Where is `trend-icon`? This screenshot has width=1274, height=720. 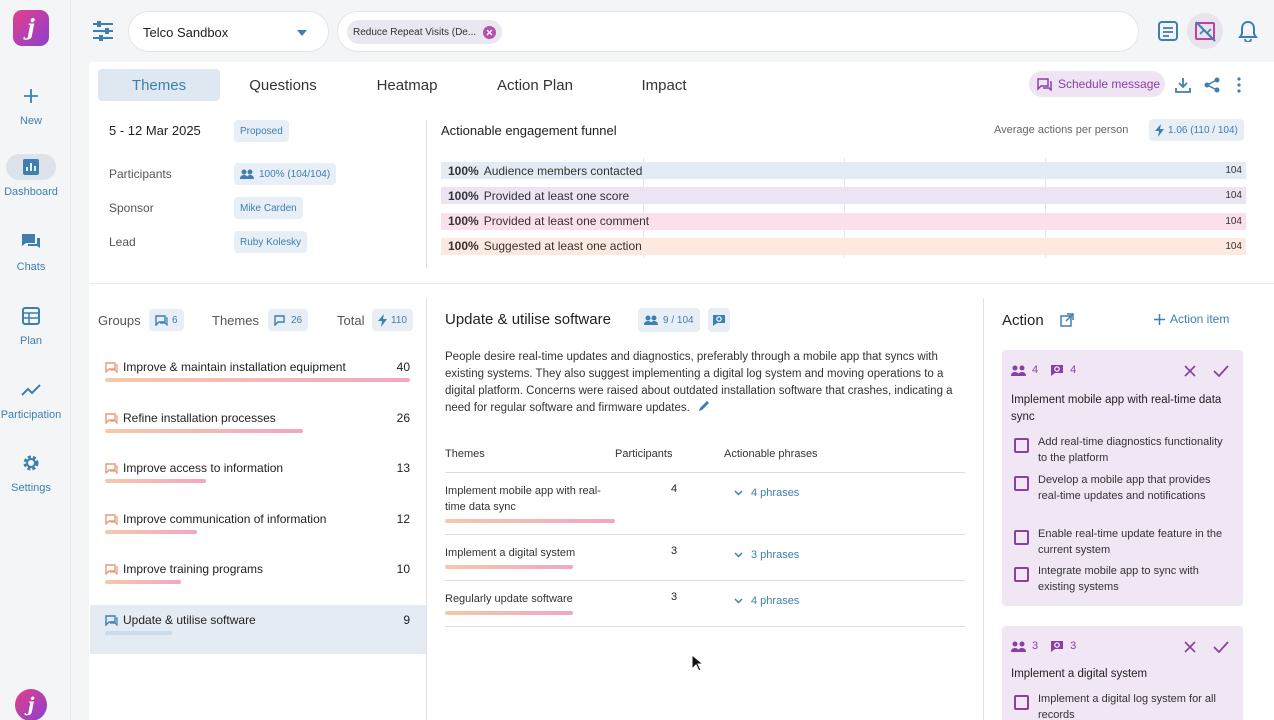
trend-icon is located at coordinates (31, 390).